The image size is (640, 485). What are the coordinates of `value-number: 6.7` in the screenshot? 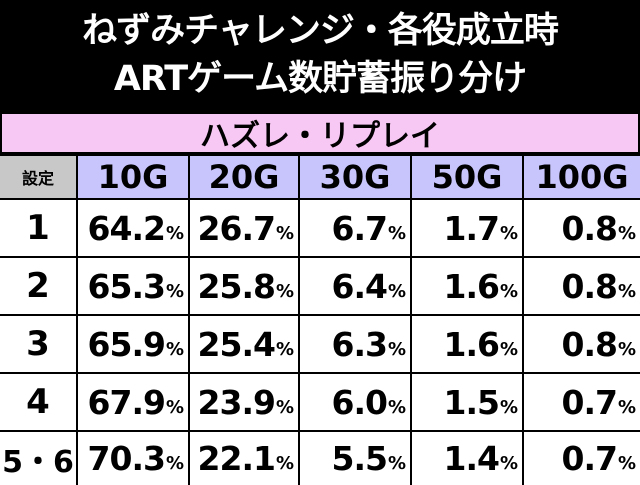 It's located at (359, 228).